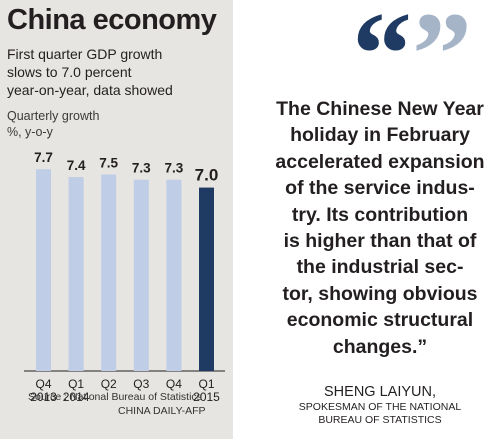  I want to click on y-axis-label: Quarterly growth %, y-o-y, so click(53, 124).